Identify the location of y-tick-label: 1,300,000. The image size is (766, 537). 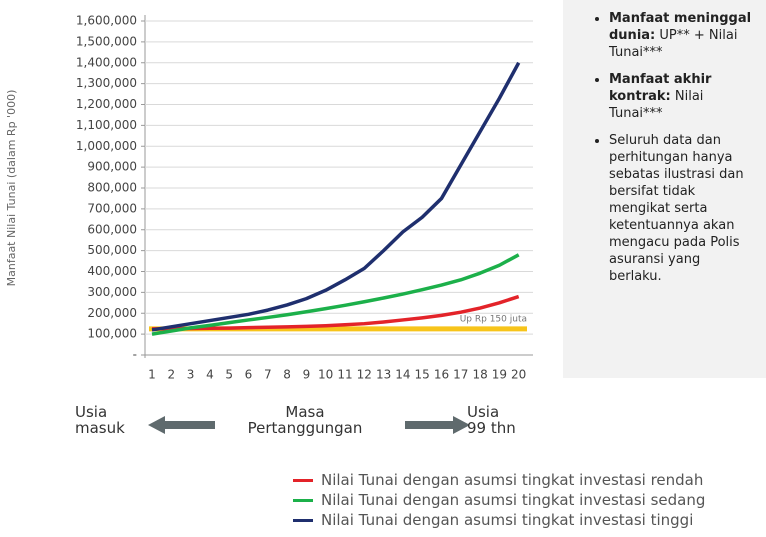
(106, 83).